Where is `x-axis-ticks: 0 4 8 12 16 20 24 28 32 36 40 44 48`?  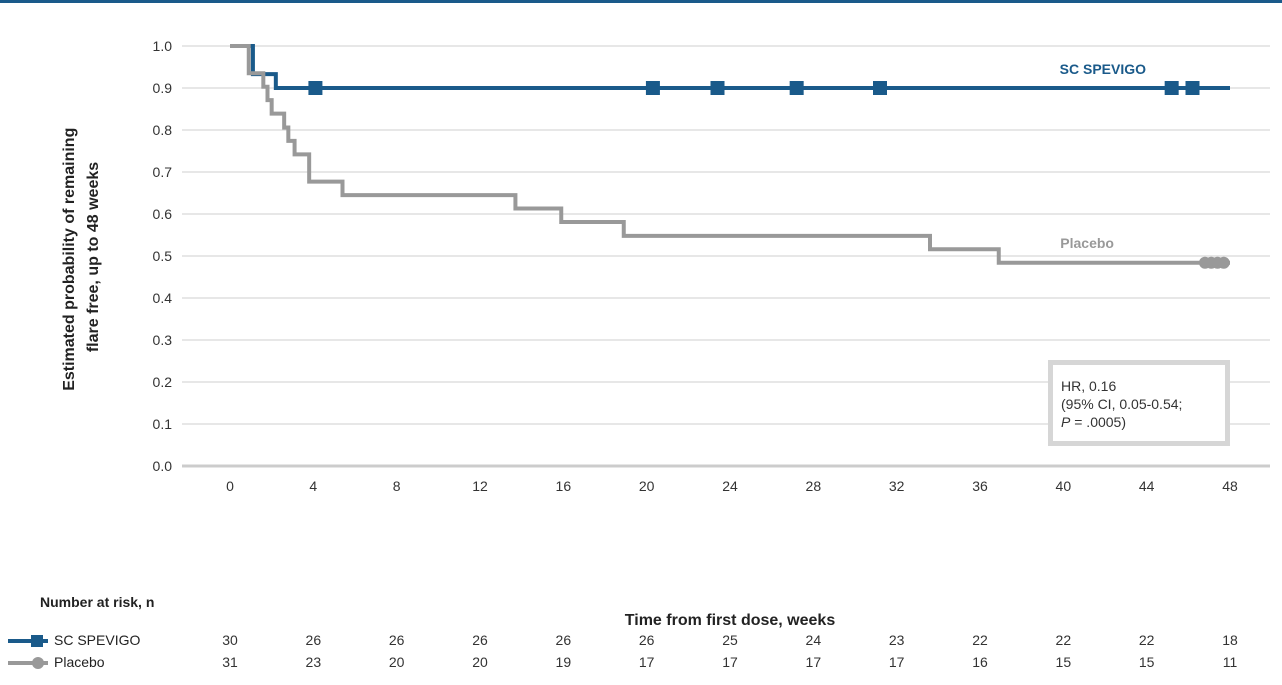 x-axis-ticks: 0 4 8 12 16 20 24 28 32 36 40 44 48 is located at coordinates (732, 486).